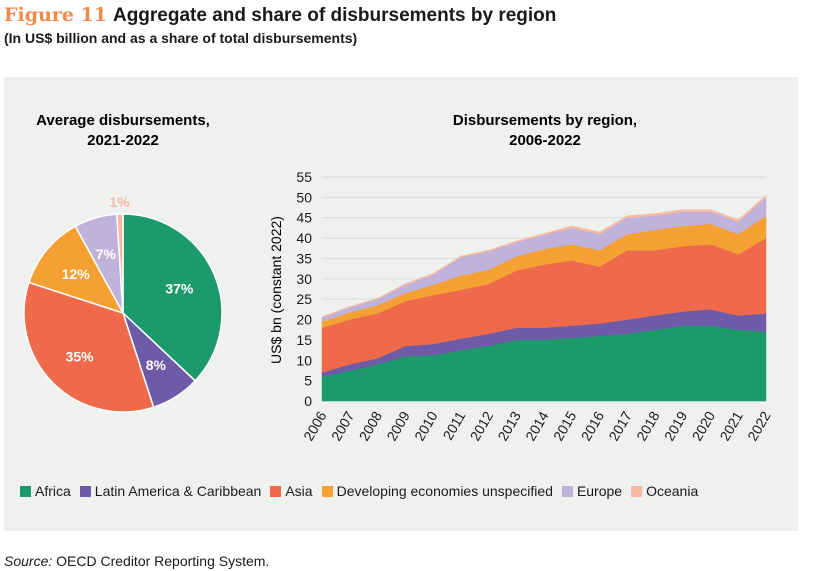 This screenshot has height=571, width=818. I want to click on x-tick-label: 2011, so click(453, 425).